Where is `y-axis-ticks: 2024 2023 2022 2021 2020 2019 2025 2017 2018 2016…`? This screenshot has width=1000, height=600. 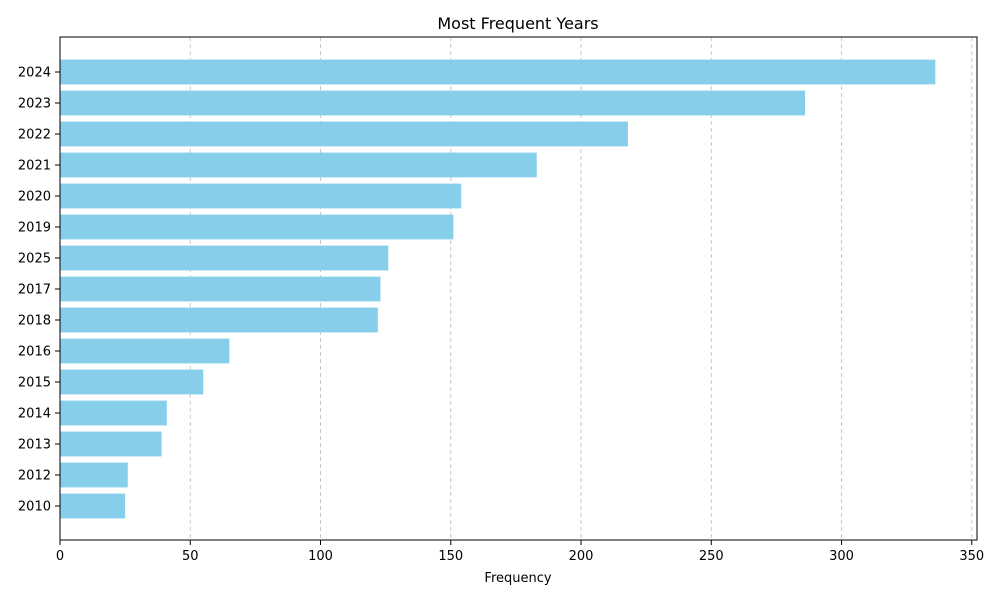
y-axis-ticks: 2024 2023 2022 2021 2020 2019 2025 2017 2018 2016… is located at coordinates (39, 290).